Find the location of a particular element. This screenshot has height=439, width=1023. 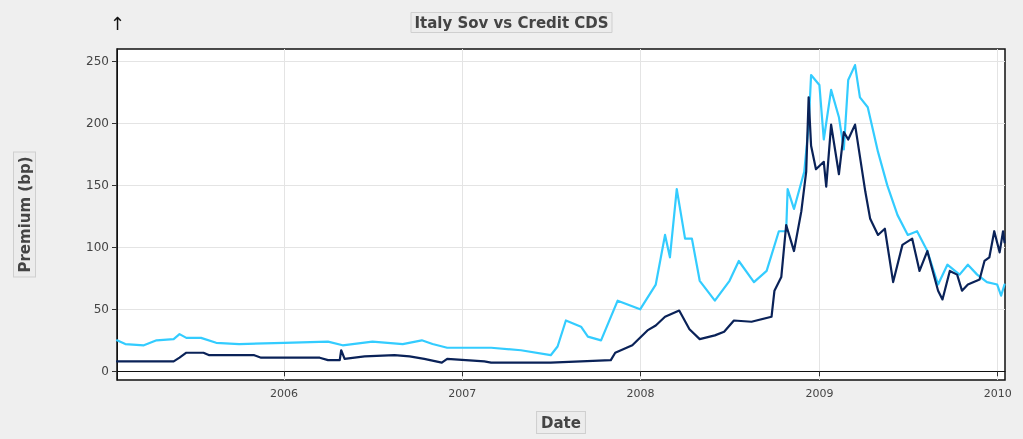

x-axis-title: Date is located at coordinates (561, 422).